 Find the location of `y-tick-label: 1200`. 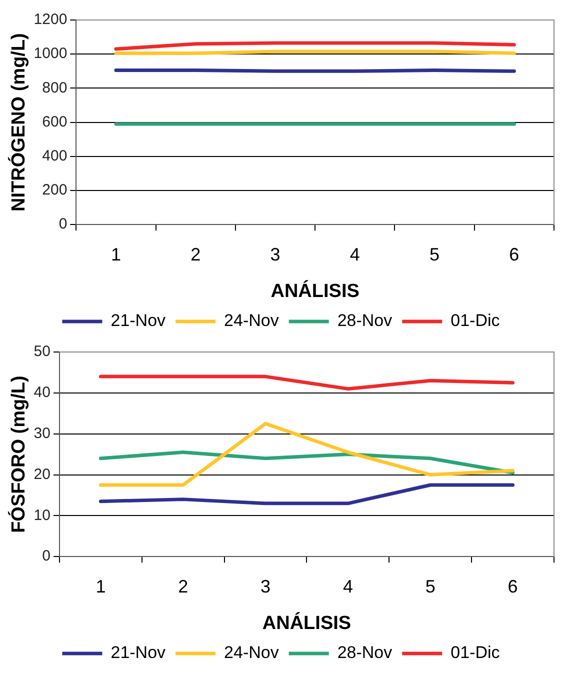

y-tick-label: 1200 is located at coordinates (51, 19).